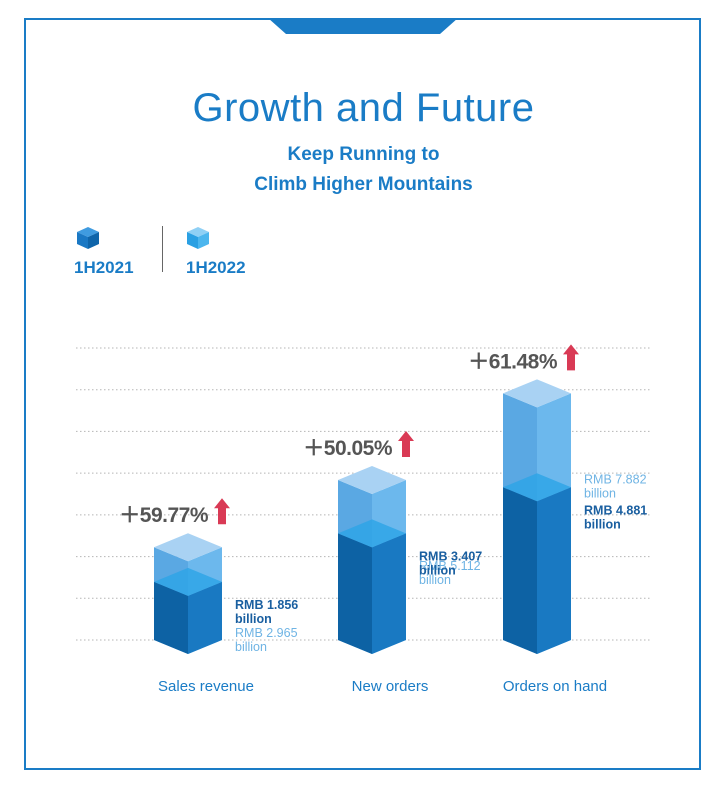 This screenshot has width=727, height=790. What do you see at coordinates (450, 556) in the screenshot?
I see `value-label-1h2021-new-orders: RMB 3.407` at bounding box center [450, 556].